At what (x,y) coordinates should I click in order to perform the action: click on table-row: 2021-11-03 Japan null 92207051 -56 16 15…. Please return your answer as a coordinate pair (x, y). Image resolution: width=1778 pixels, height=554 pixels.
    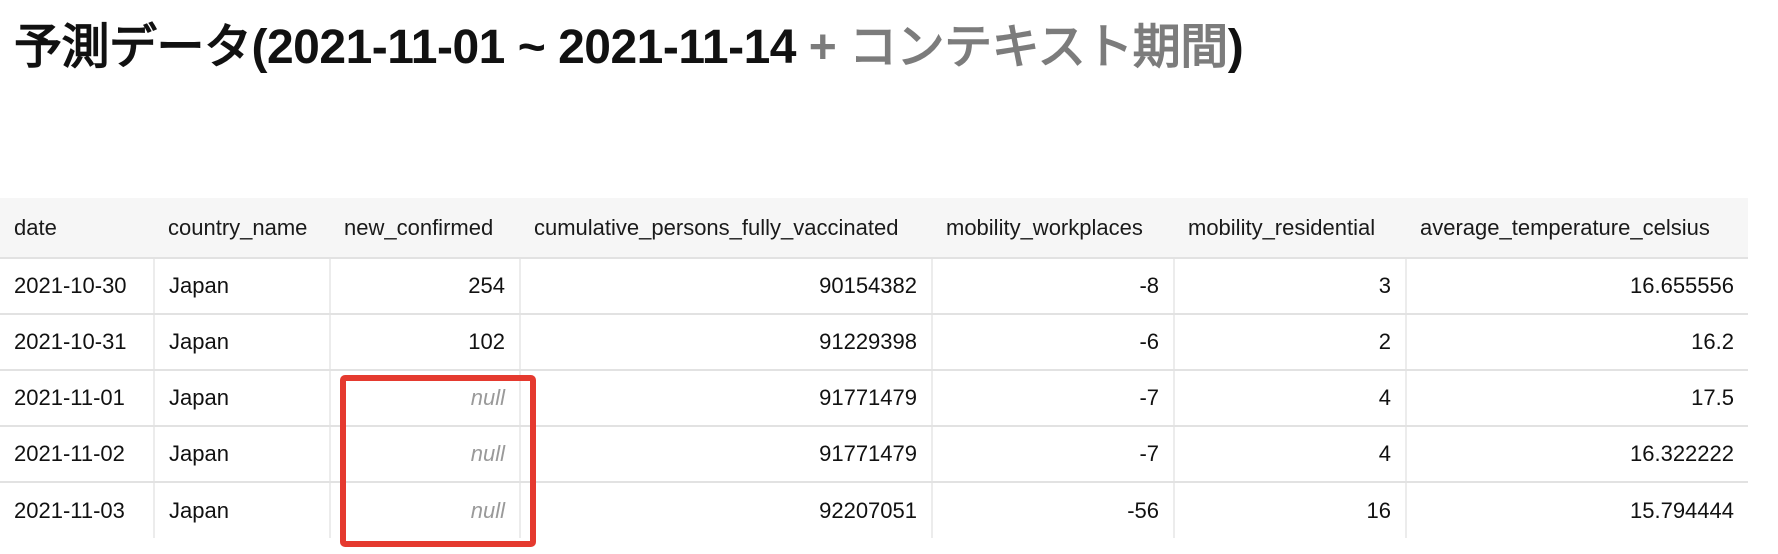
    Looking at the image, I should click on (874, 510).